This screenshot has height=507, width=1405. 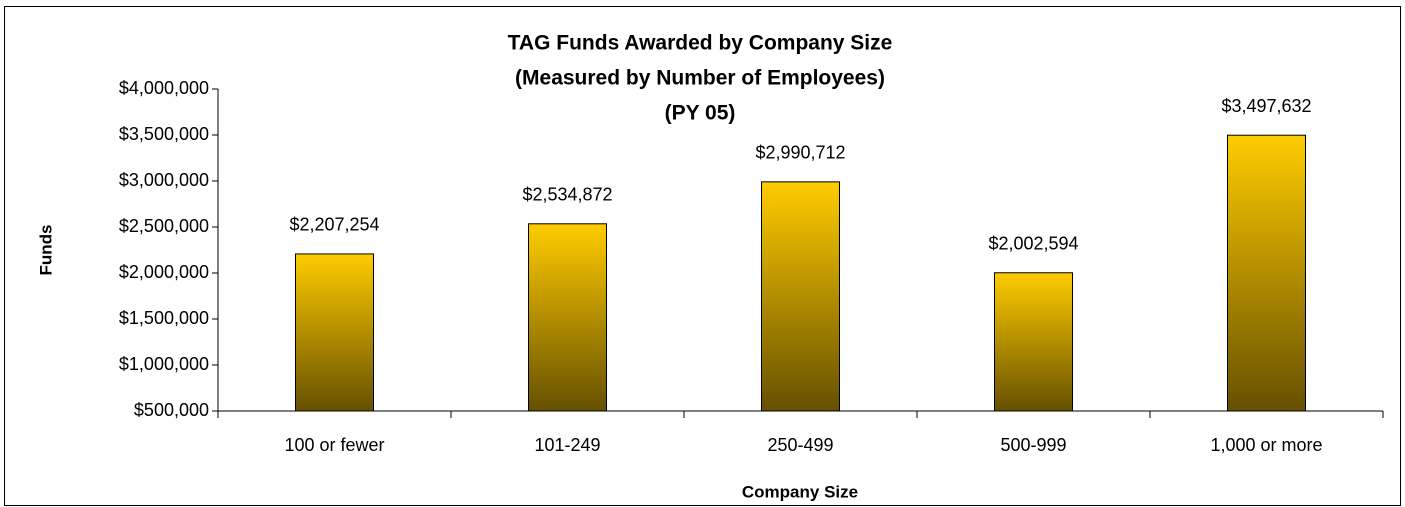 What do you see at coordinates (700, 43) in the screenshot?
I see `chart-title: TAG Funds Awarded by Company Size` at bounding box center [700, 43].